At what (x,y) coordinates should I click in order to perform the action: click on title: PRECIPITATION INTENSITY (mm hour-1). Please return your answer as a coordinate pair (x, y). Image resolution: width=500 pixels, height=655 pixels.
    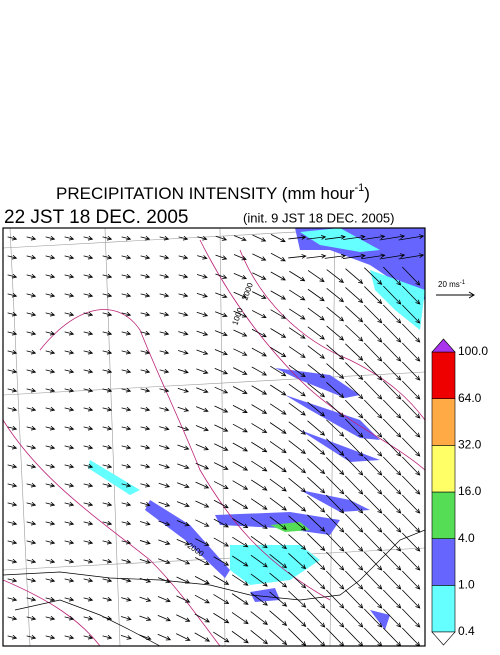
    Looking at the image, I should click on (213, 193).